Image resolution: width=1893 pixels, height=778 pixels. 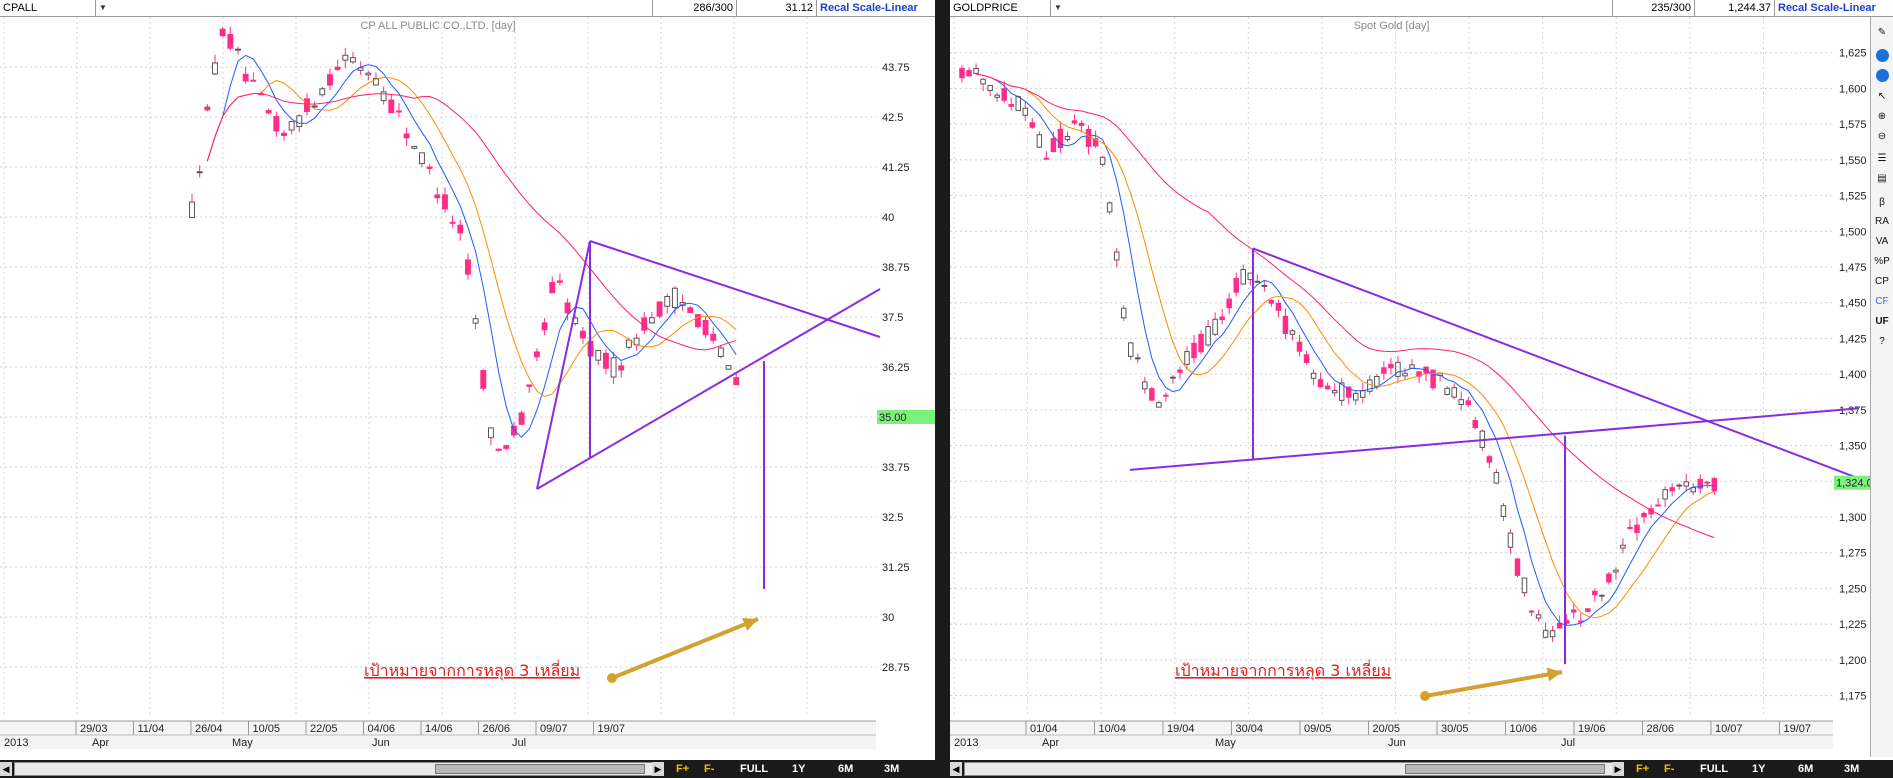 I want to click on right-scrollbar, so click(x=1289, y=769).